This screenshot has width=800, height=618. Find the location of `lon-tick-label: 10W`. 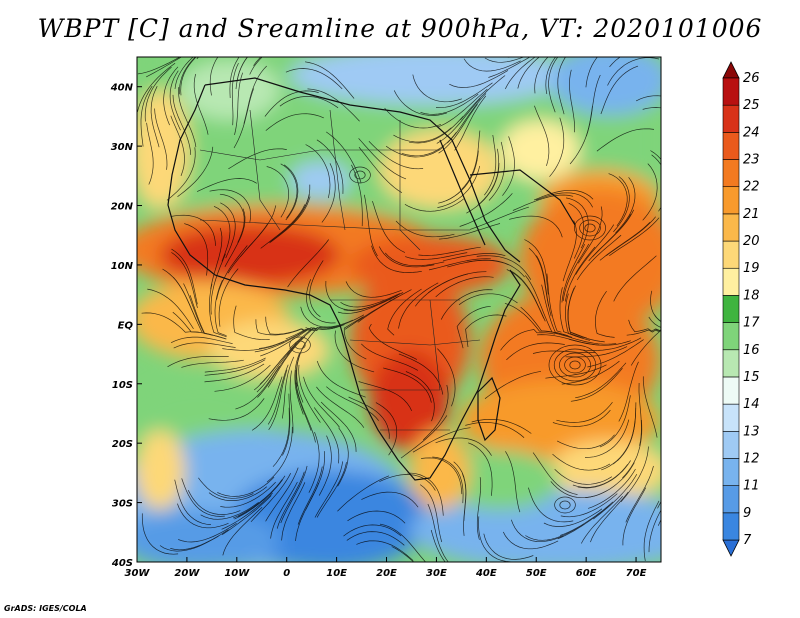

lon-tick-label: 10W is located at coordinates (237, 573).